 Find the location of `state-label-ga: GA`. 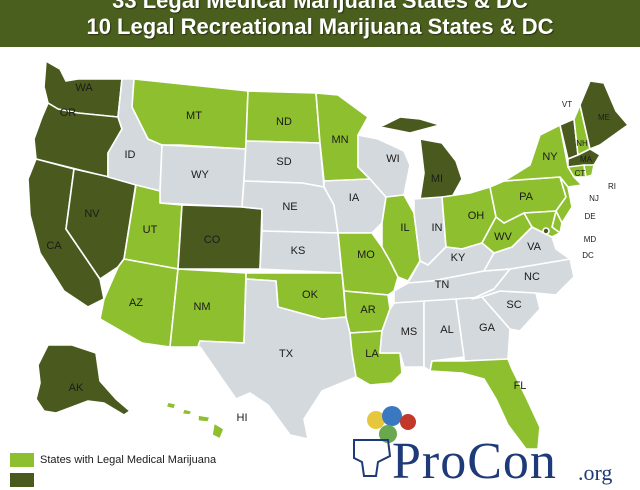

state-label-ga: GA is located at coordinates (487, 328).